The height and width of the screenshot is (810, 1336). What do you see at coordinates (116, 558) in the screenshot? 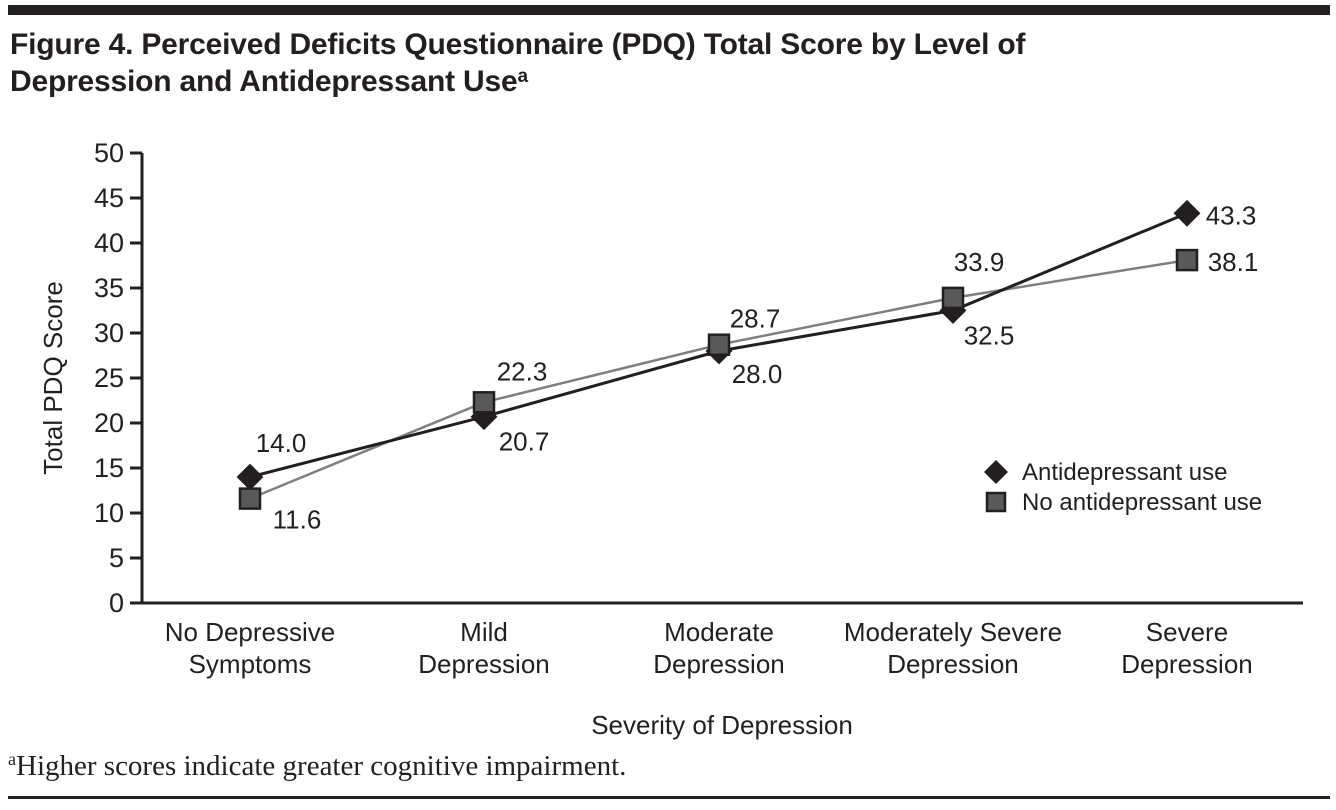
I see `y-tick-label: 5` at bounding box center [116, 558].